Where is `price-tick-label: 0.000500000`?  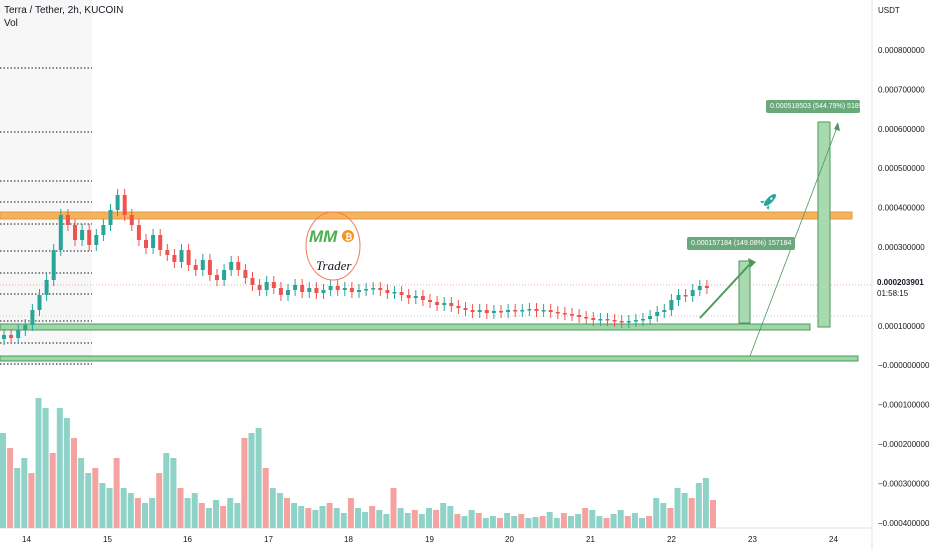
price-tick-label: 0.000500000 is located at coordinates (901, 168).